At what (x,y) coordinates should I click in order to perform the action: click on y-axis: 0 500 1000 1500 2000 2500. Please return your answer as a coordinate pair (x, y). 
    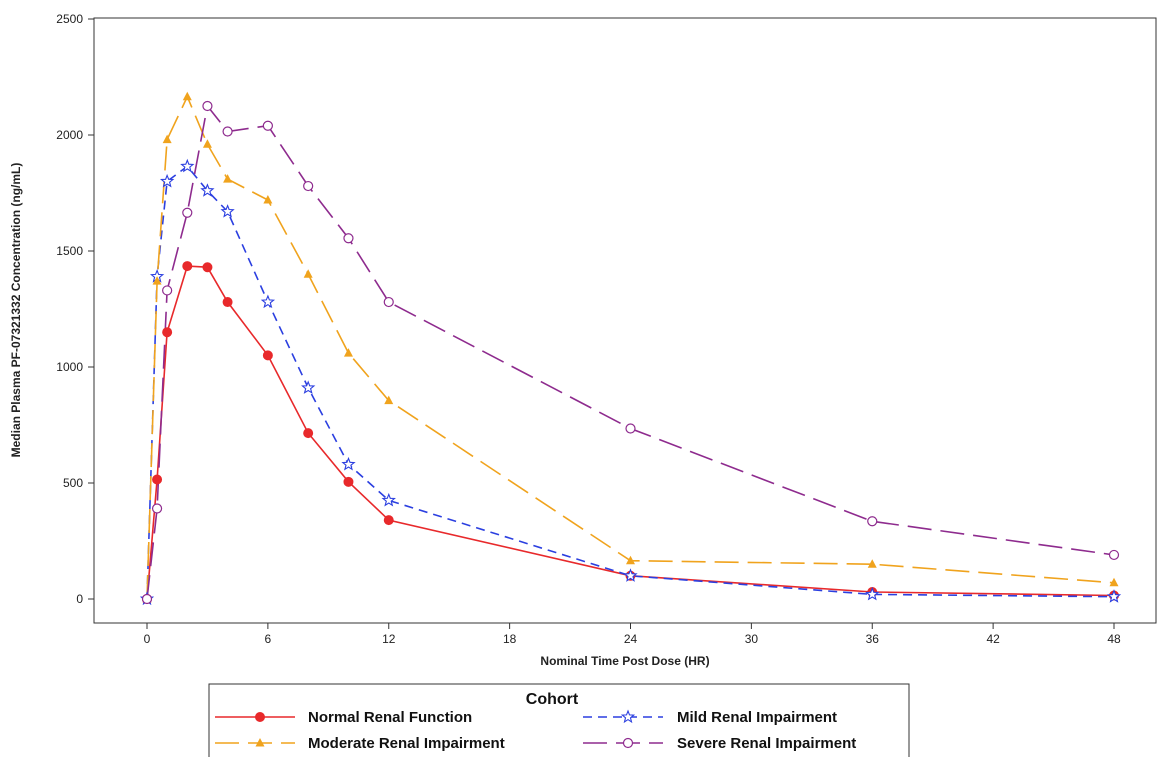
    Looking at the image, I should click on (75, 309).